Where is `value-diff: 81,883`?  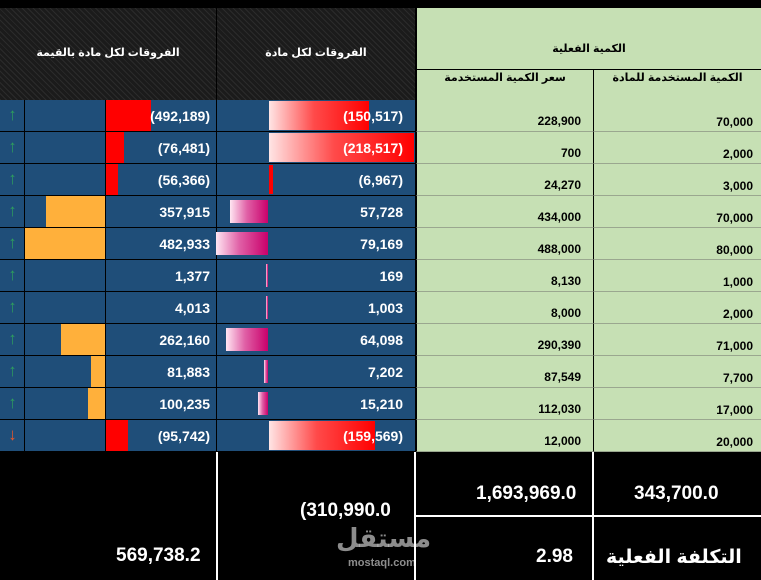 value-diff: 81,883 is located at coordinates (188, 372).